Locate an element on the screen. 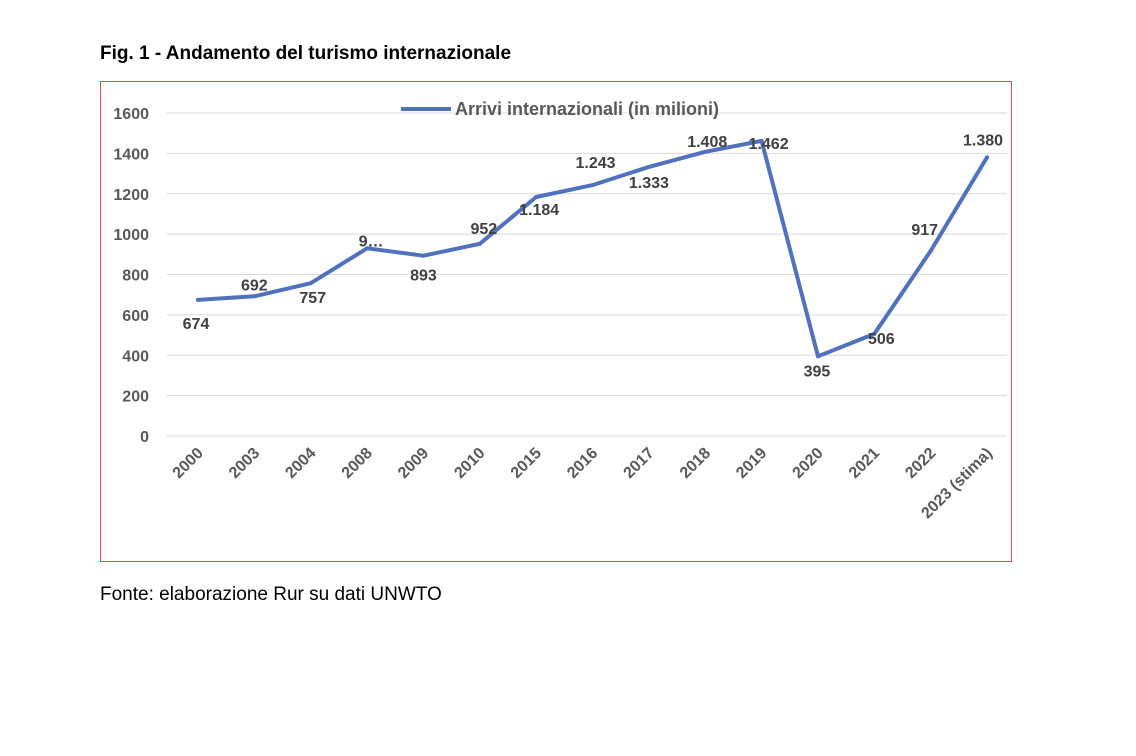 The height and width of the screenshot is (756, 1136). y-axis-ticks: 0 200 400 600 800 1000 1200 1400 1600 is located at coordinates (131, 276).